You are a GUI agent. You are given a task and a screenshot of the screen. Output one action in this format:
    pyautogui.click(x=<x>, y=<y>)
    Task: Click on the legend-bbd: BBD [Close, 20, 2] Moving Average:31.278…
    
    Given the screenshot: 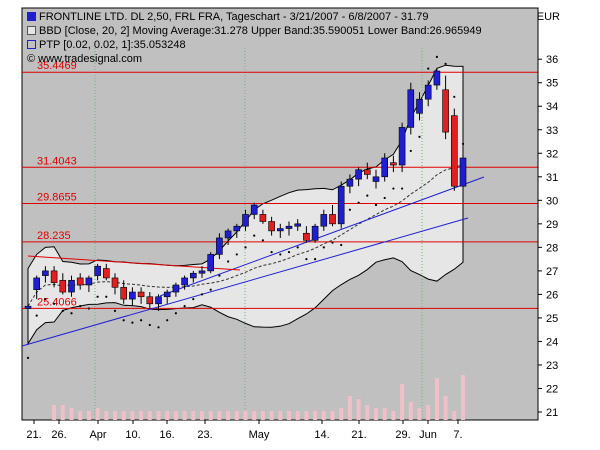 What is the action you would take?
    pyautogui.click(x=254, y=31)
    